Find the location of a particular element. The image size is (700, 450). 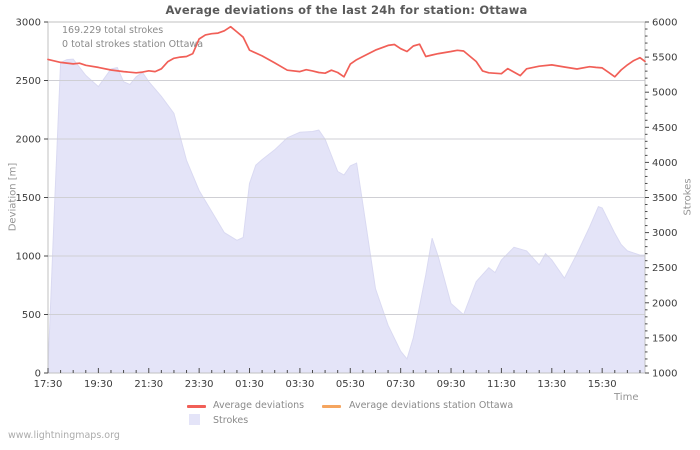

x-tick-label: 03:30 is located at coordinates (299, 384).